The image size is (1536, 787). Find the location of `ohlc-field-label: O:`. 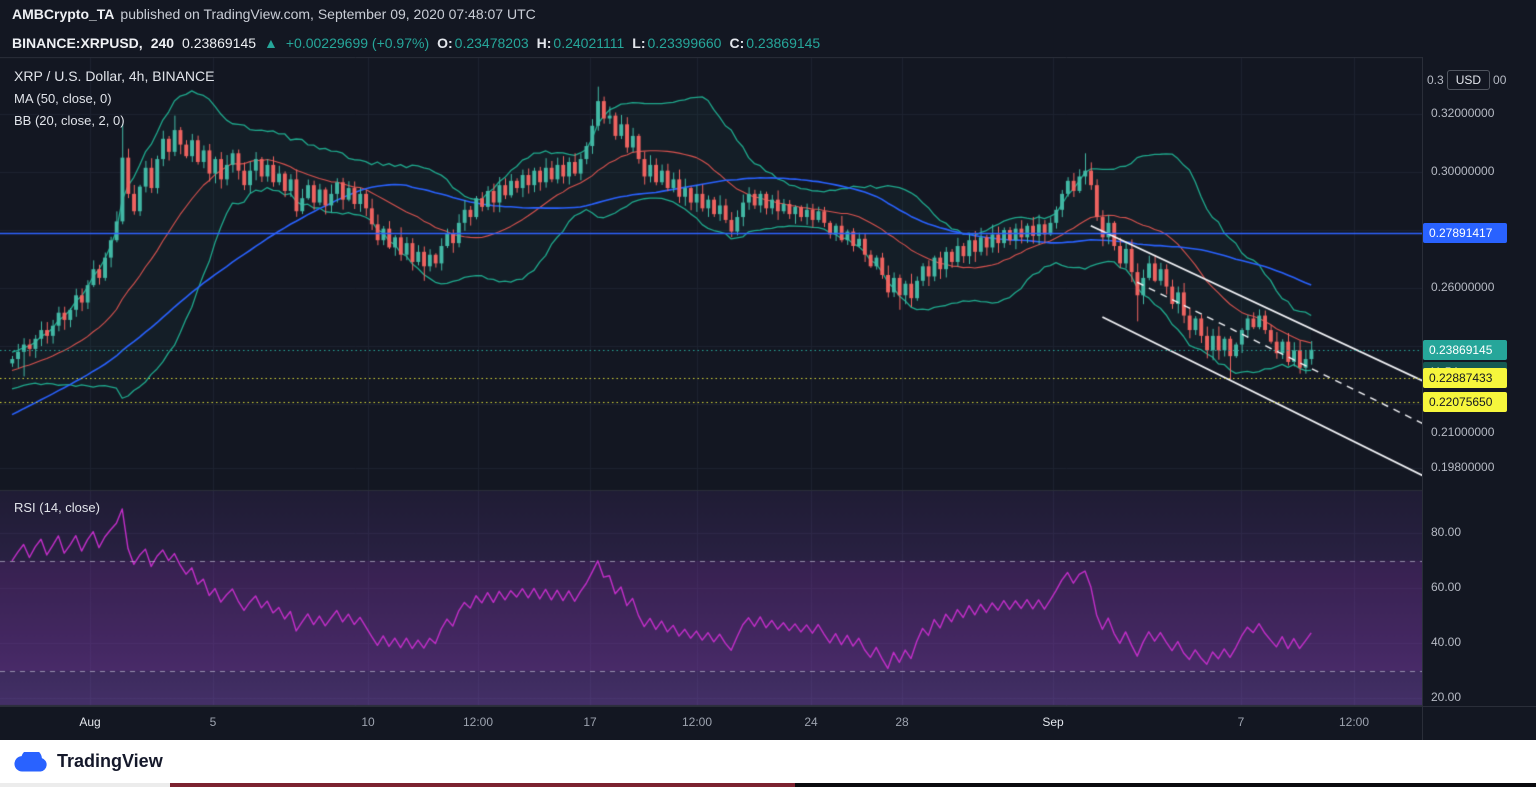

ohlc-field-label: O: is located at coordinates (445, 42).